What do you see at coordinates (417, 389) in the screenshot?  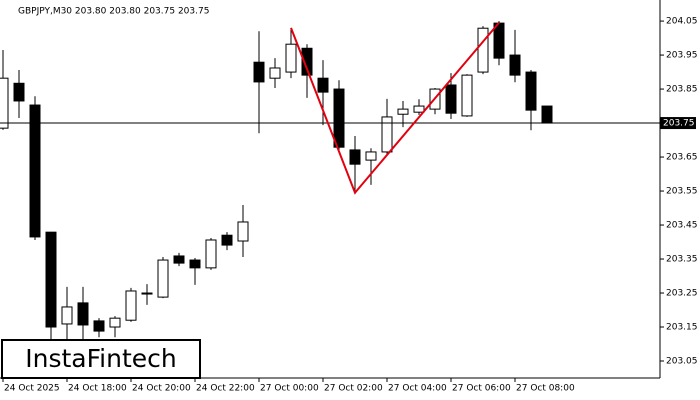 I see `x-tick-label: 27 Oct 04:00` at bounding box center [417, 389].